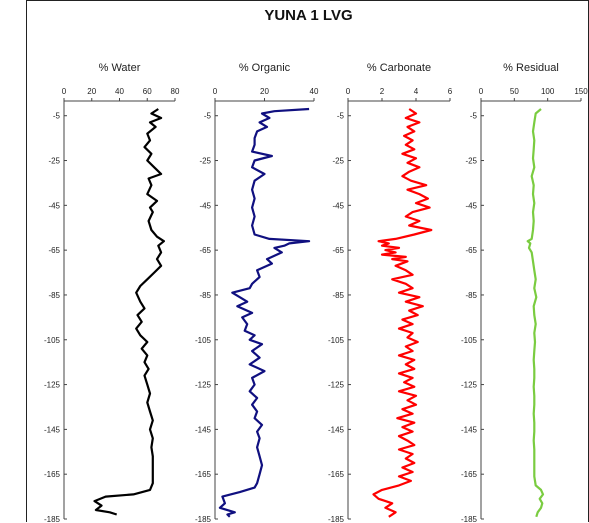 This screenshot has height=523, width=589. I want to click on x-tick-label: 2, so click(382, 91).